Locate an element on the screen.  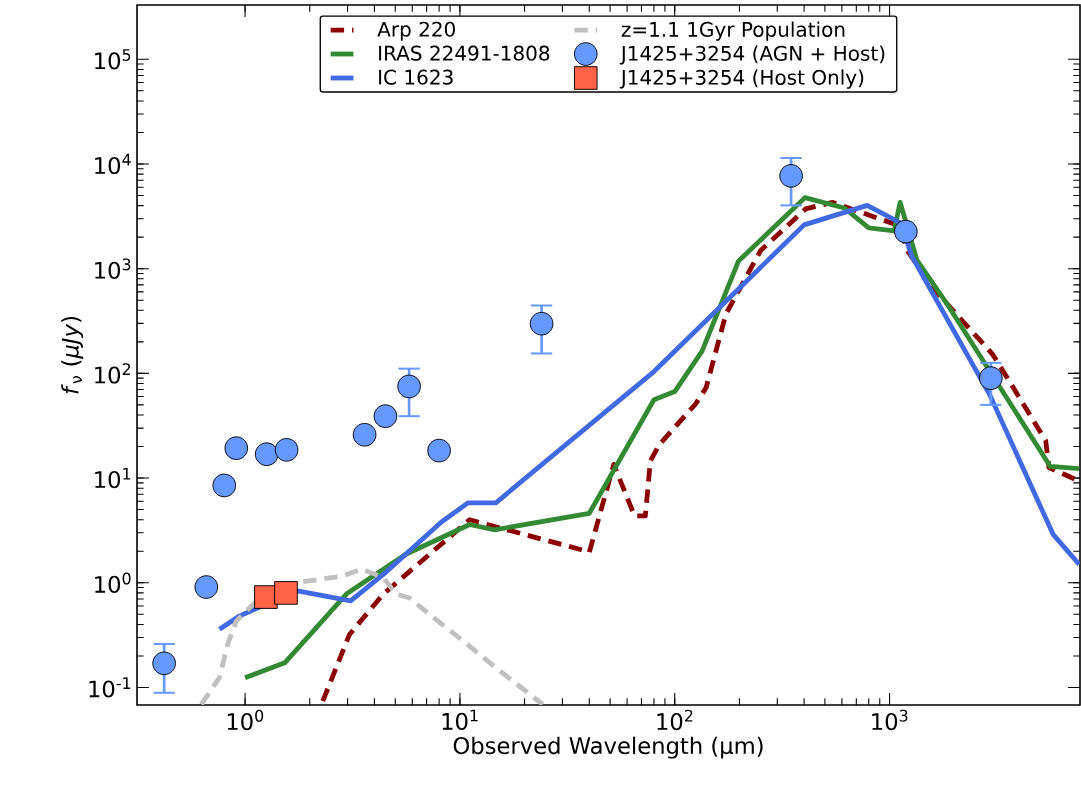
legend-label: z=1.1 1Gyr Population is located at coordinates (733, 31).